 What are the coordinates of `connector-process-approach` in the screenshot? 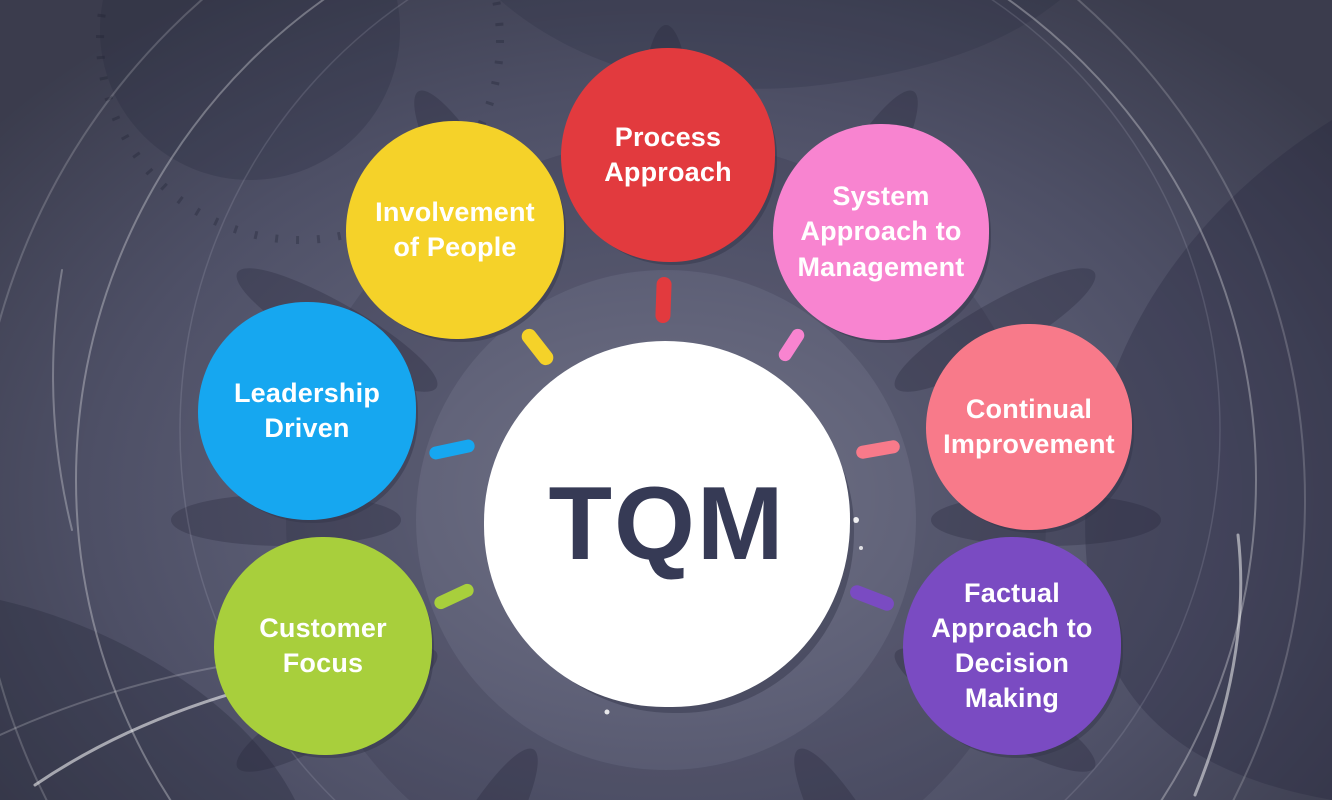 It's located at (663, 300).